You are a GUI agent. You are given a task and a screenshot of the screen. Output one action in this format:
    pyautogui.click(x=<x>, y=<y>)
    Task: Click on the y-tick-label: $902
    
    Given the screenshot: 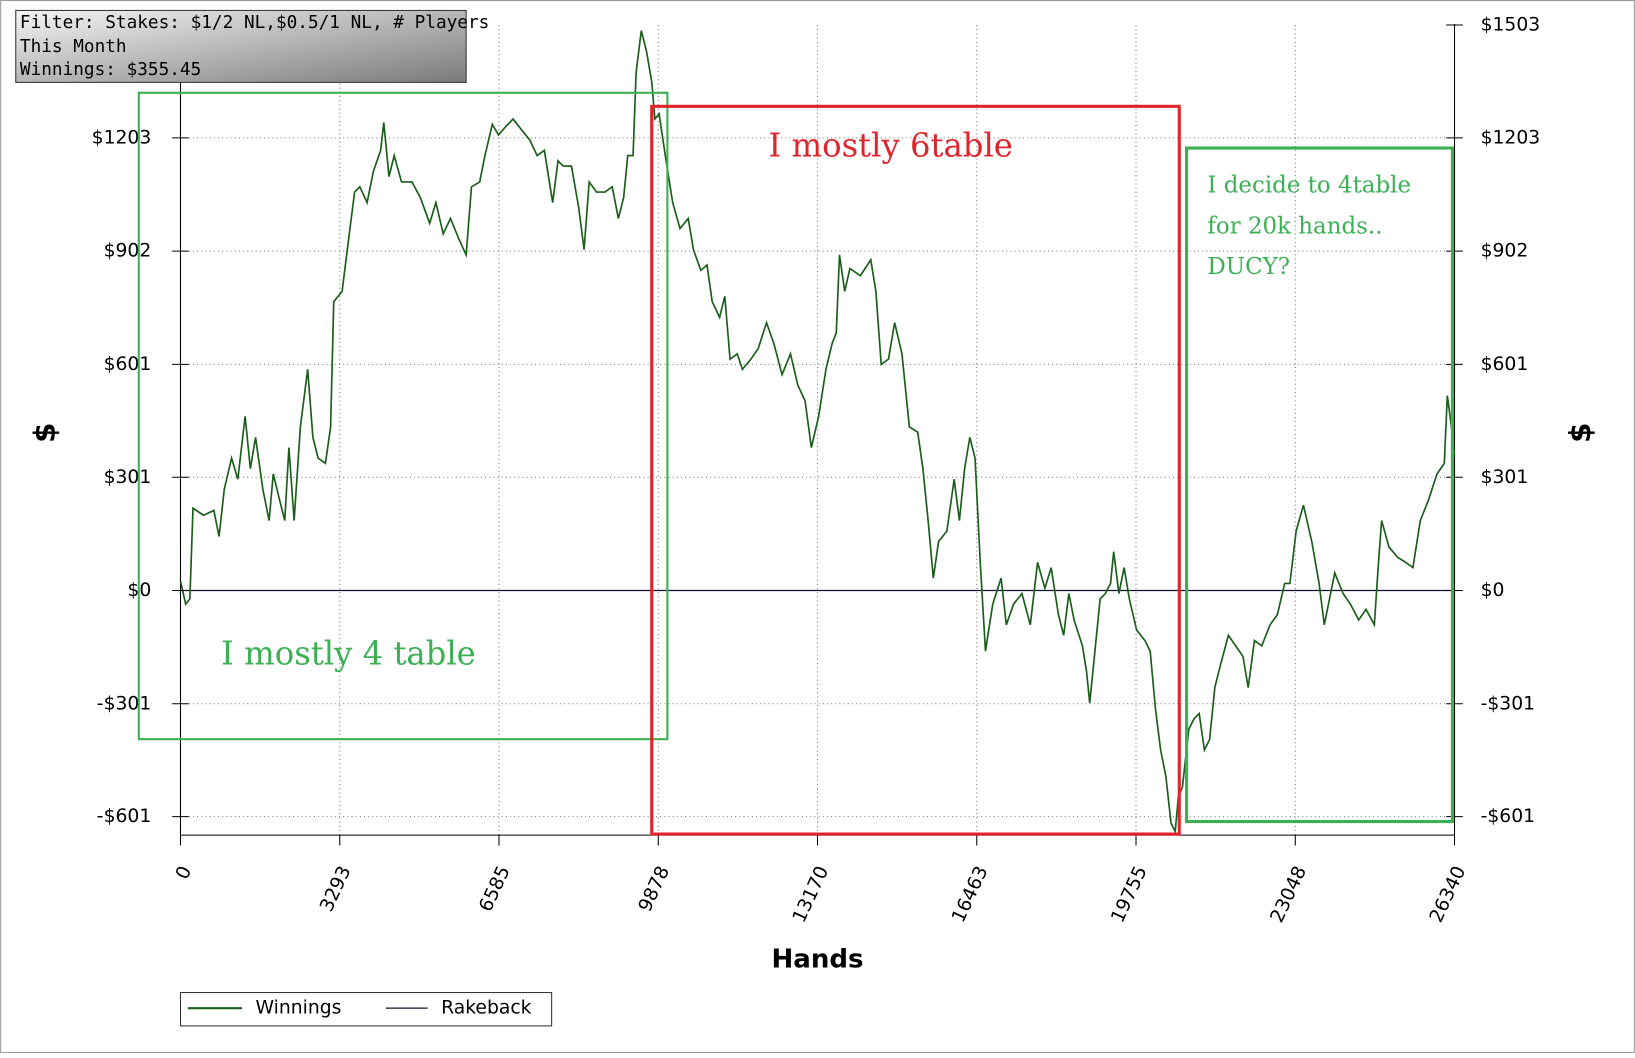 What is the action you would take?
    pyautogui.click(x=128, y=251)
    